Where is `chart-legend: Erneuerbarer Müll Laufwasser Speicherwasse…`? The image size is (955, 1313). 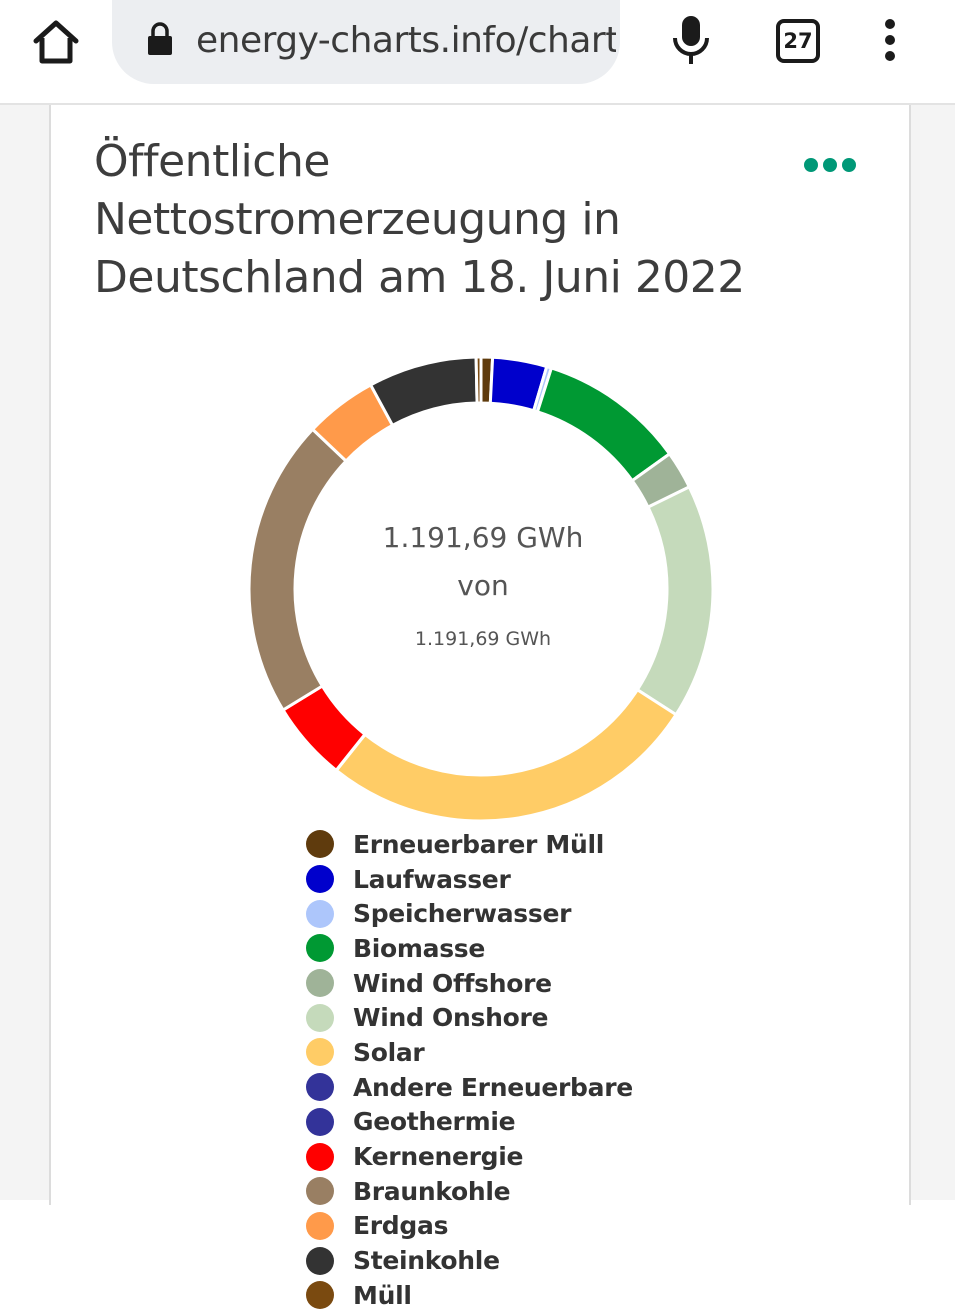
chart-legend: Erneuerbarer Müll Laufwasser Speicherwasse… is located at coordinates (469, 1070).